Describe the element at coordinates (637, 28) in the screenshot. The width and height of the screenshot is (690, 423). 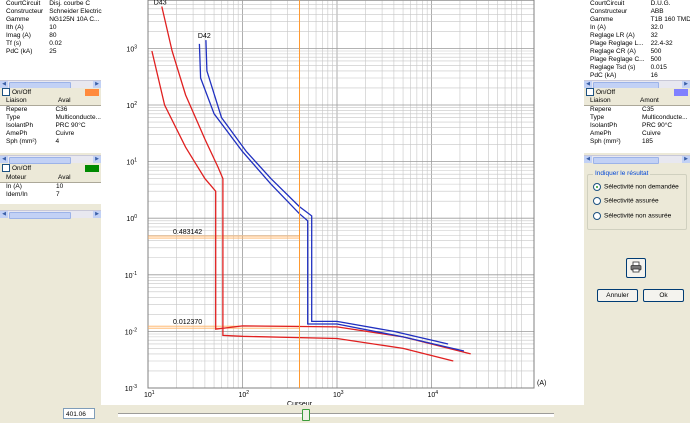
I see `property-row: In (A) 32.0` at that location.